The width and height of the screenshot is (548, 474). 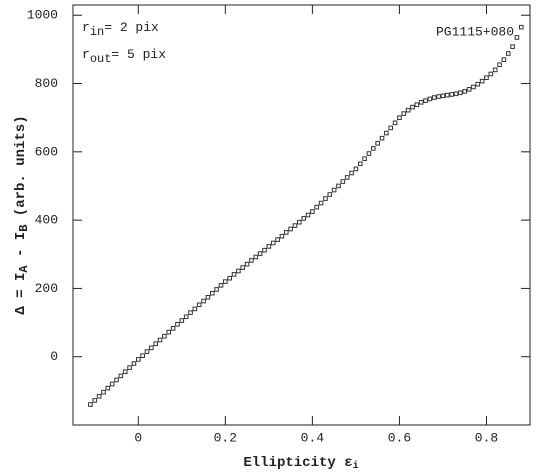 What do you see at coordinates (120, 29) in the screenshot?
I see `annotation: rin= 2 pix` at bounding box center [120, 29].